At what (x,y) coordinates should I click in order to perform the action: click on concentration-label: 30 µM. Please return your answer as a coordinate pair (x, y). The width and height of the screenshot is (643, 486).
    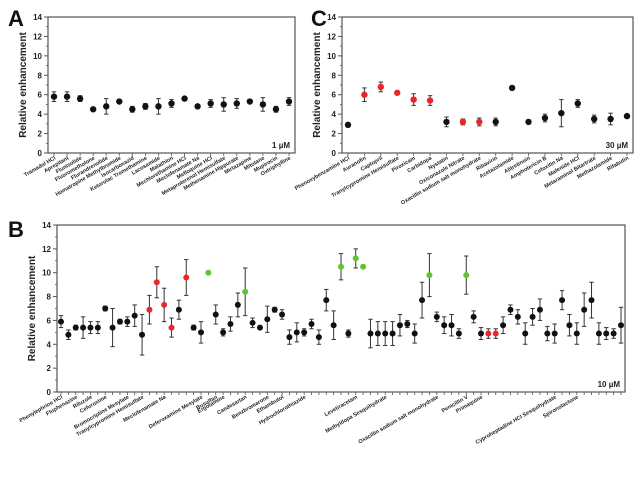
    Looking at the image, I should click on (617, 145).